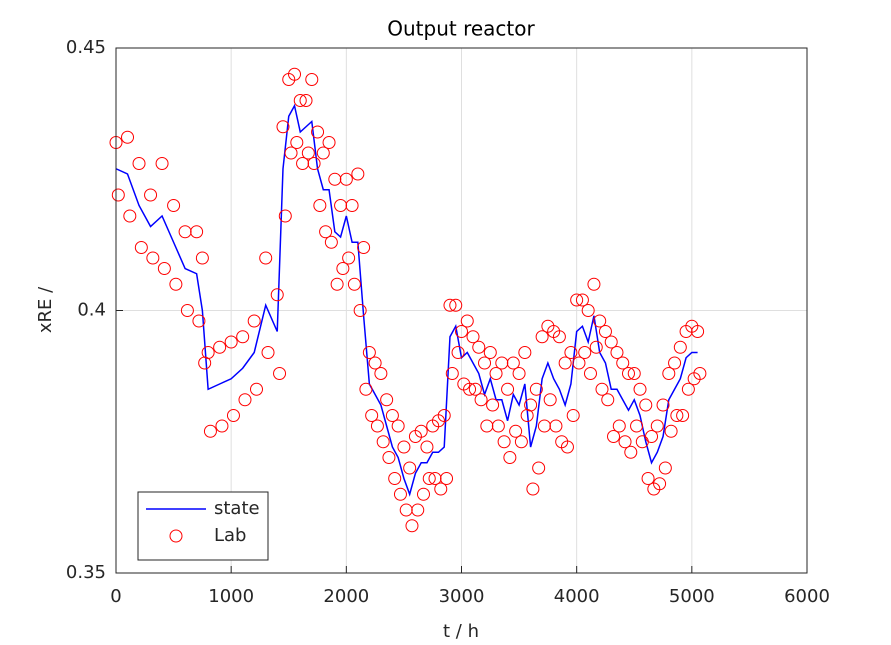  What do you see at coordinates (577, 596) in the screenshot?
I see `x-tick-label: 4000` at bounding box center [577, 596].